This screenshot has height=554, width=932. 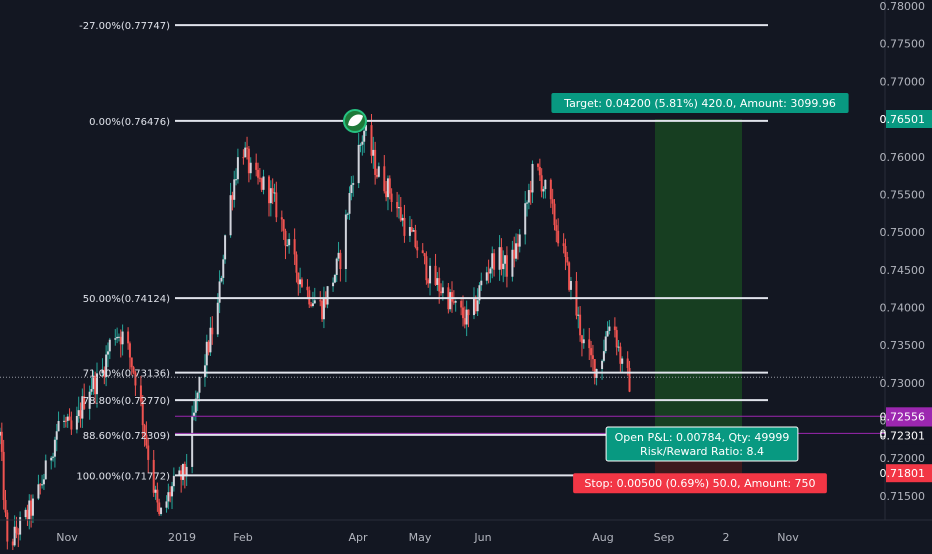 I want to click on price-tick-label: 0.73500, so click(x=903, y=345).